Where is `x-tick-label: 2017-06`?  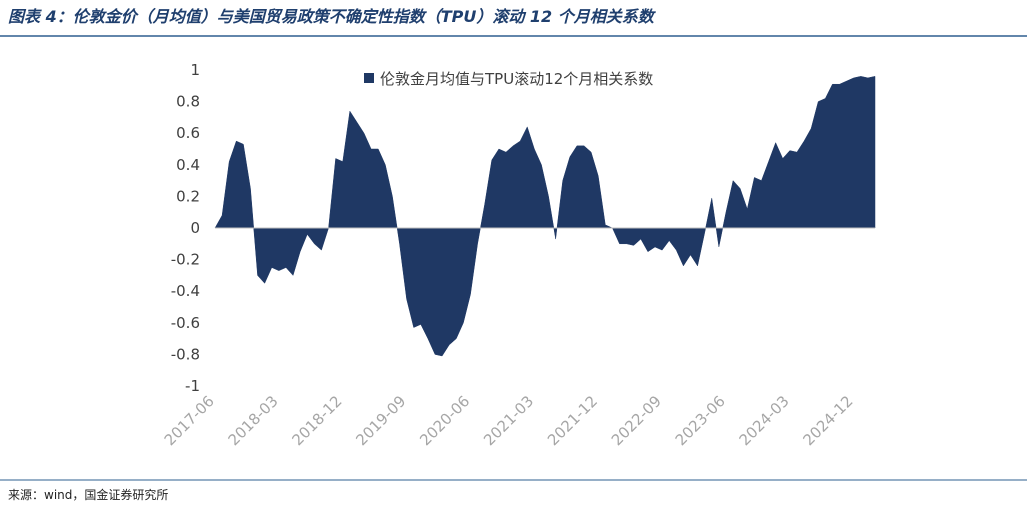 x-tick-label: 2017-06 is located at coordinates (189, 420).